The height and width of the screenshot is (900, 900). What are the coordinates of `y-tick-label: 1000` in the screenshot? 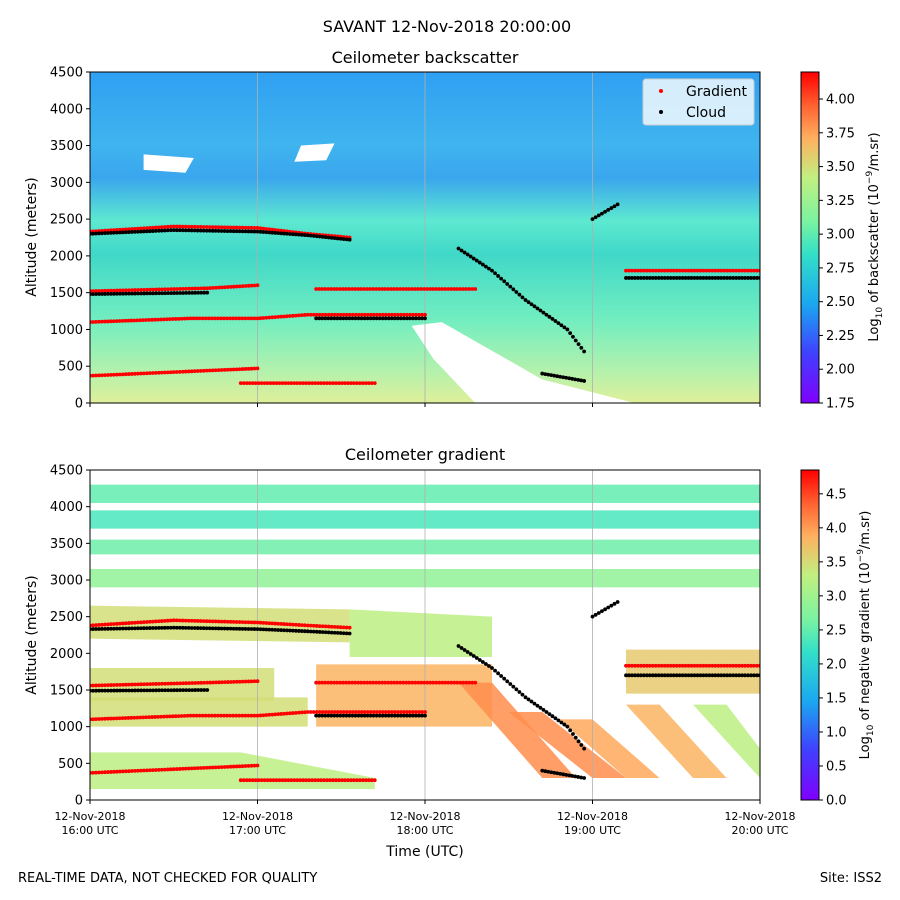 It's located at (66, 727).